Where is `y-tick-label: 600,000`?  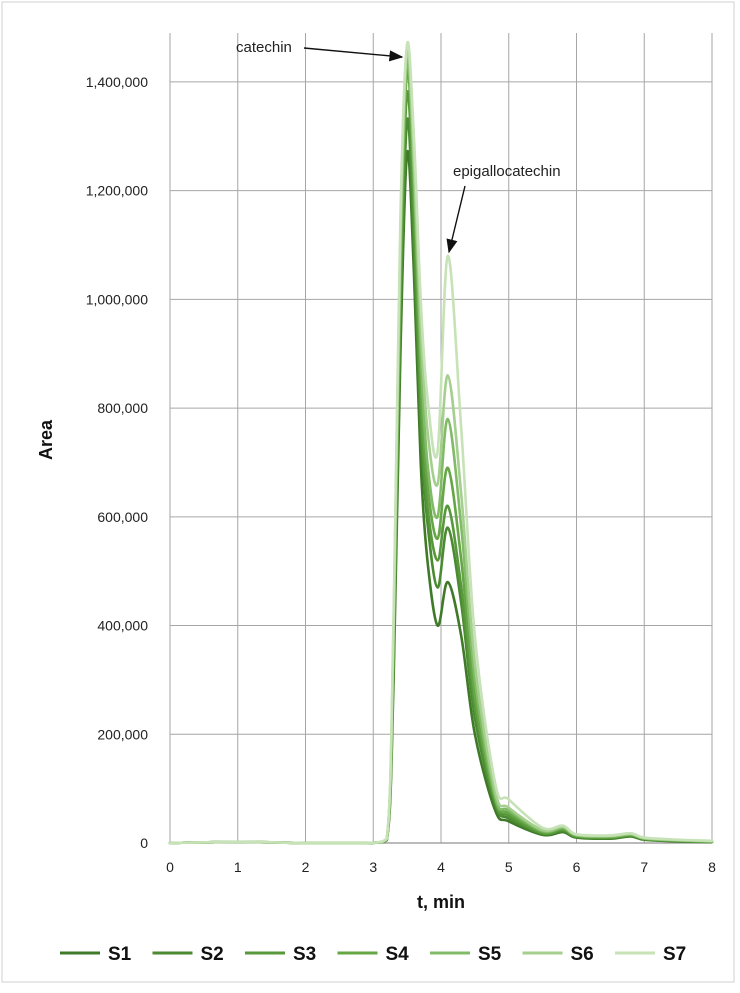 y-tick-label: 600,000 is located at coordinates (122, 517).